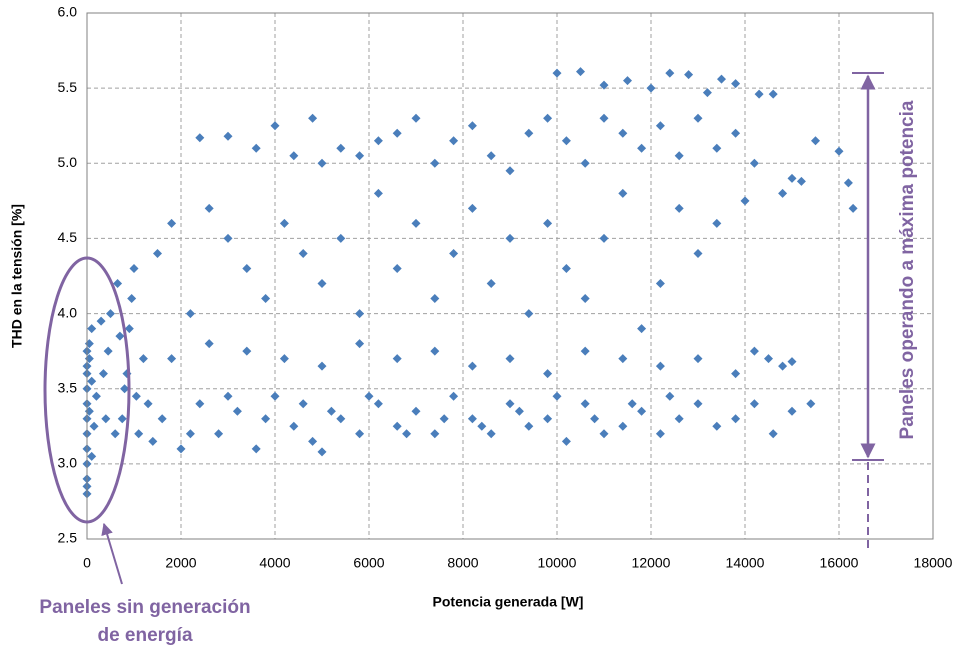 The image size is (959, 655). What do you see at coordinates (839, 563) in the screenshot?
I see `x-tick-label: 16000` at bounding box center [839, 563].